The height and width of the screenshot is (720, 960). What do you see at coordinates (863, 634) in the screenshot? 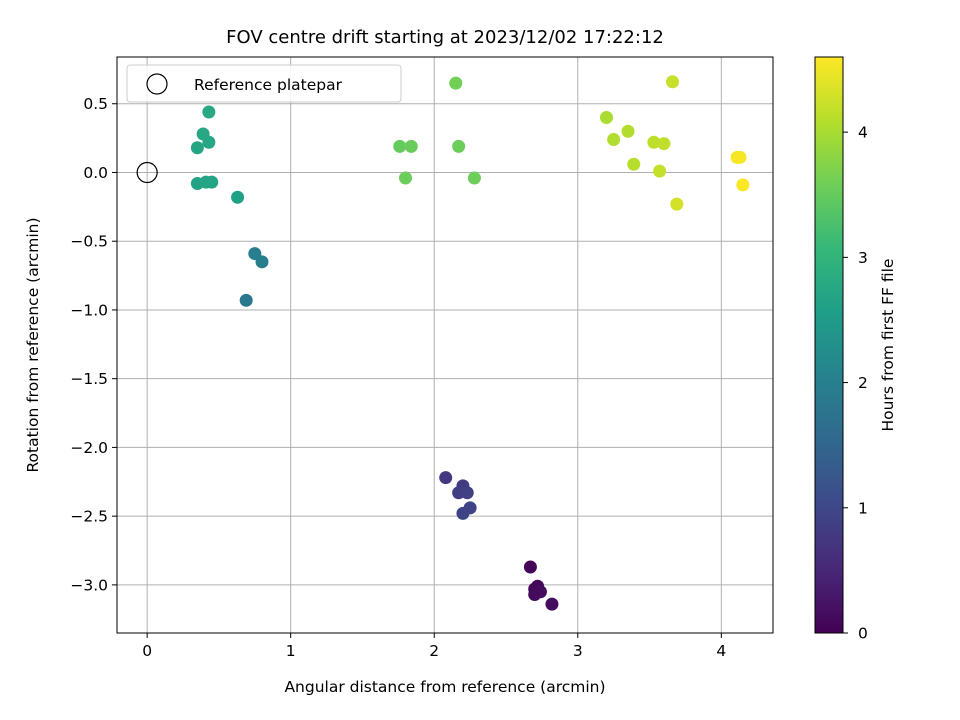
I see `colorbar-tick-label: 0` at bounding box center [863, 634].